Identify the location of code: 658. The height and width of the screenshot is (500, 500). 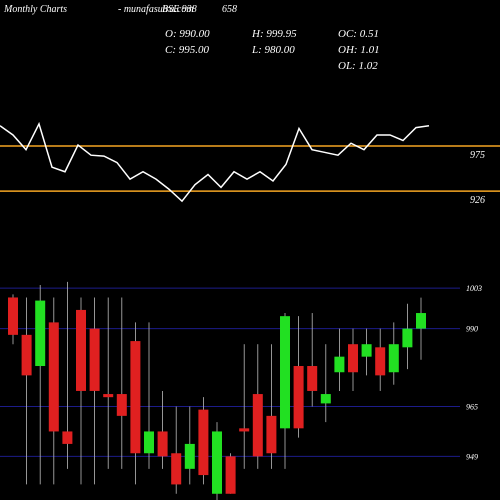
(229, 9).